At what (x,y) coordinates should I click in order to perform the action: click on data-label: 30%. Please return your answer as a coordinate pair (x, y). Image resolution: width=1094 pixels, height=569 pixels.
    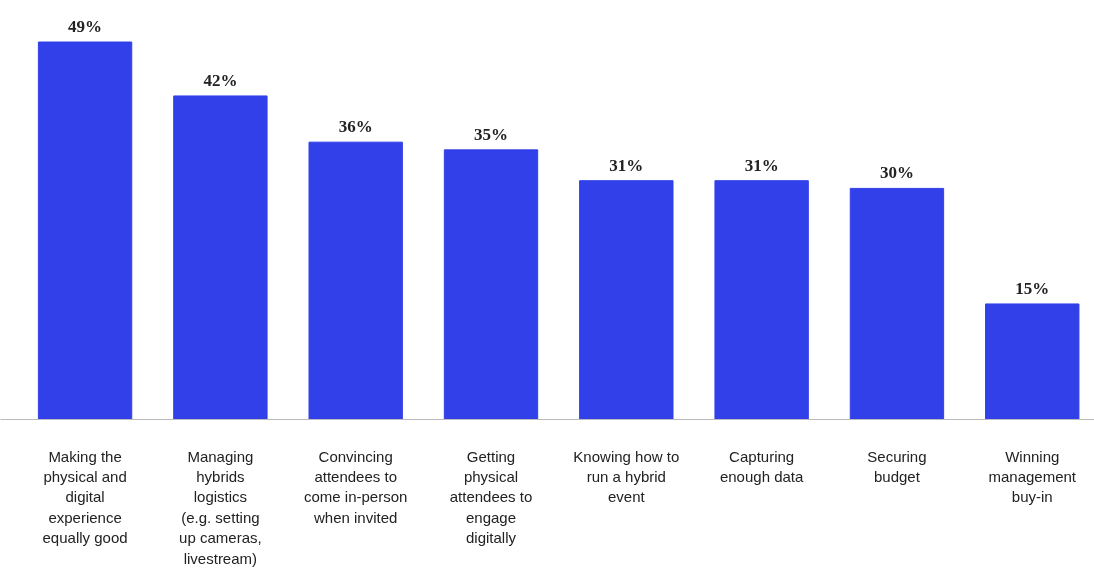
    Looking at the image, I should click on (896, 173).